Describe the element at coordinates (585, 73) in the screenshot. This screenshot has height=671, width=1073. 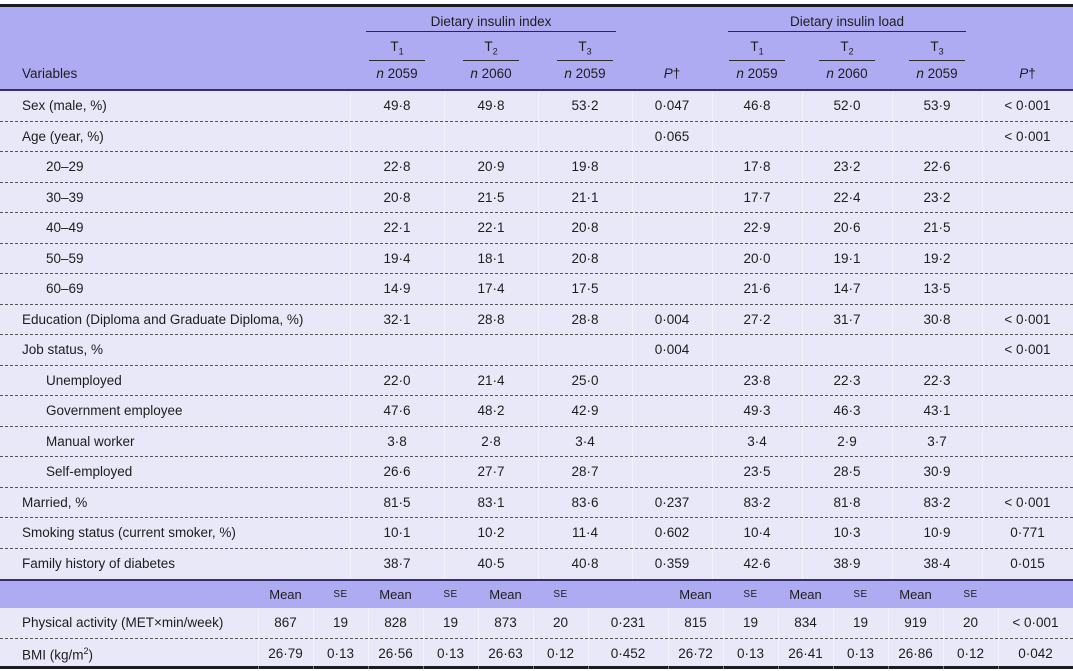
I see `n-header-index-t3: n 2059` at that location.